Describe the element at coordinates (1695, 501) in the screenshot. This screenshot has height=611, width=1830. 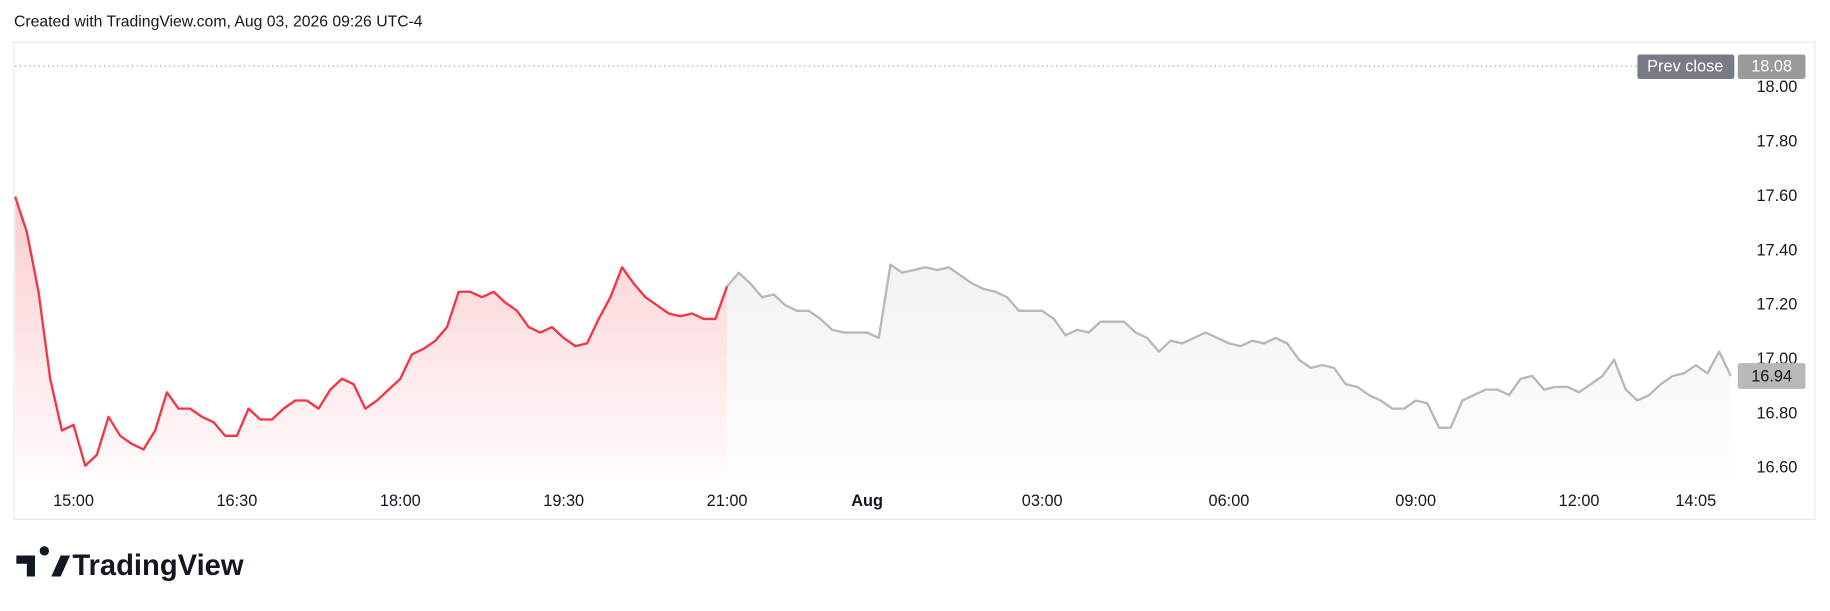
I see `x-tick-label: 14:05` at that location.